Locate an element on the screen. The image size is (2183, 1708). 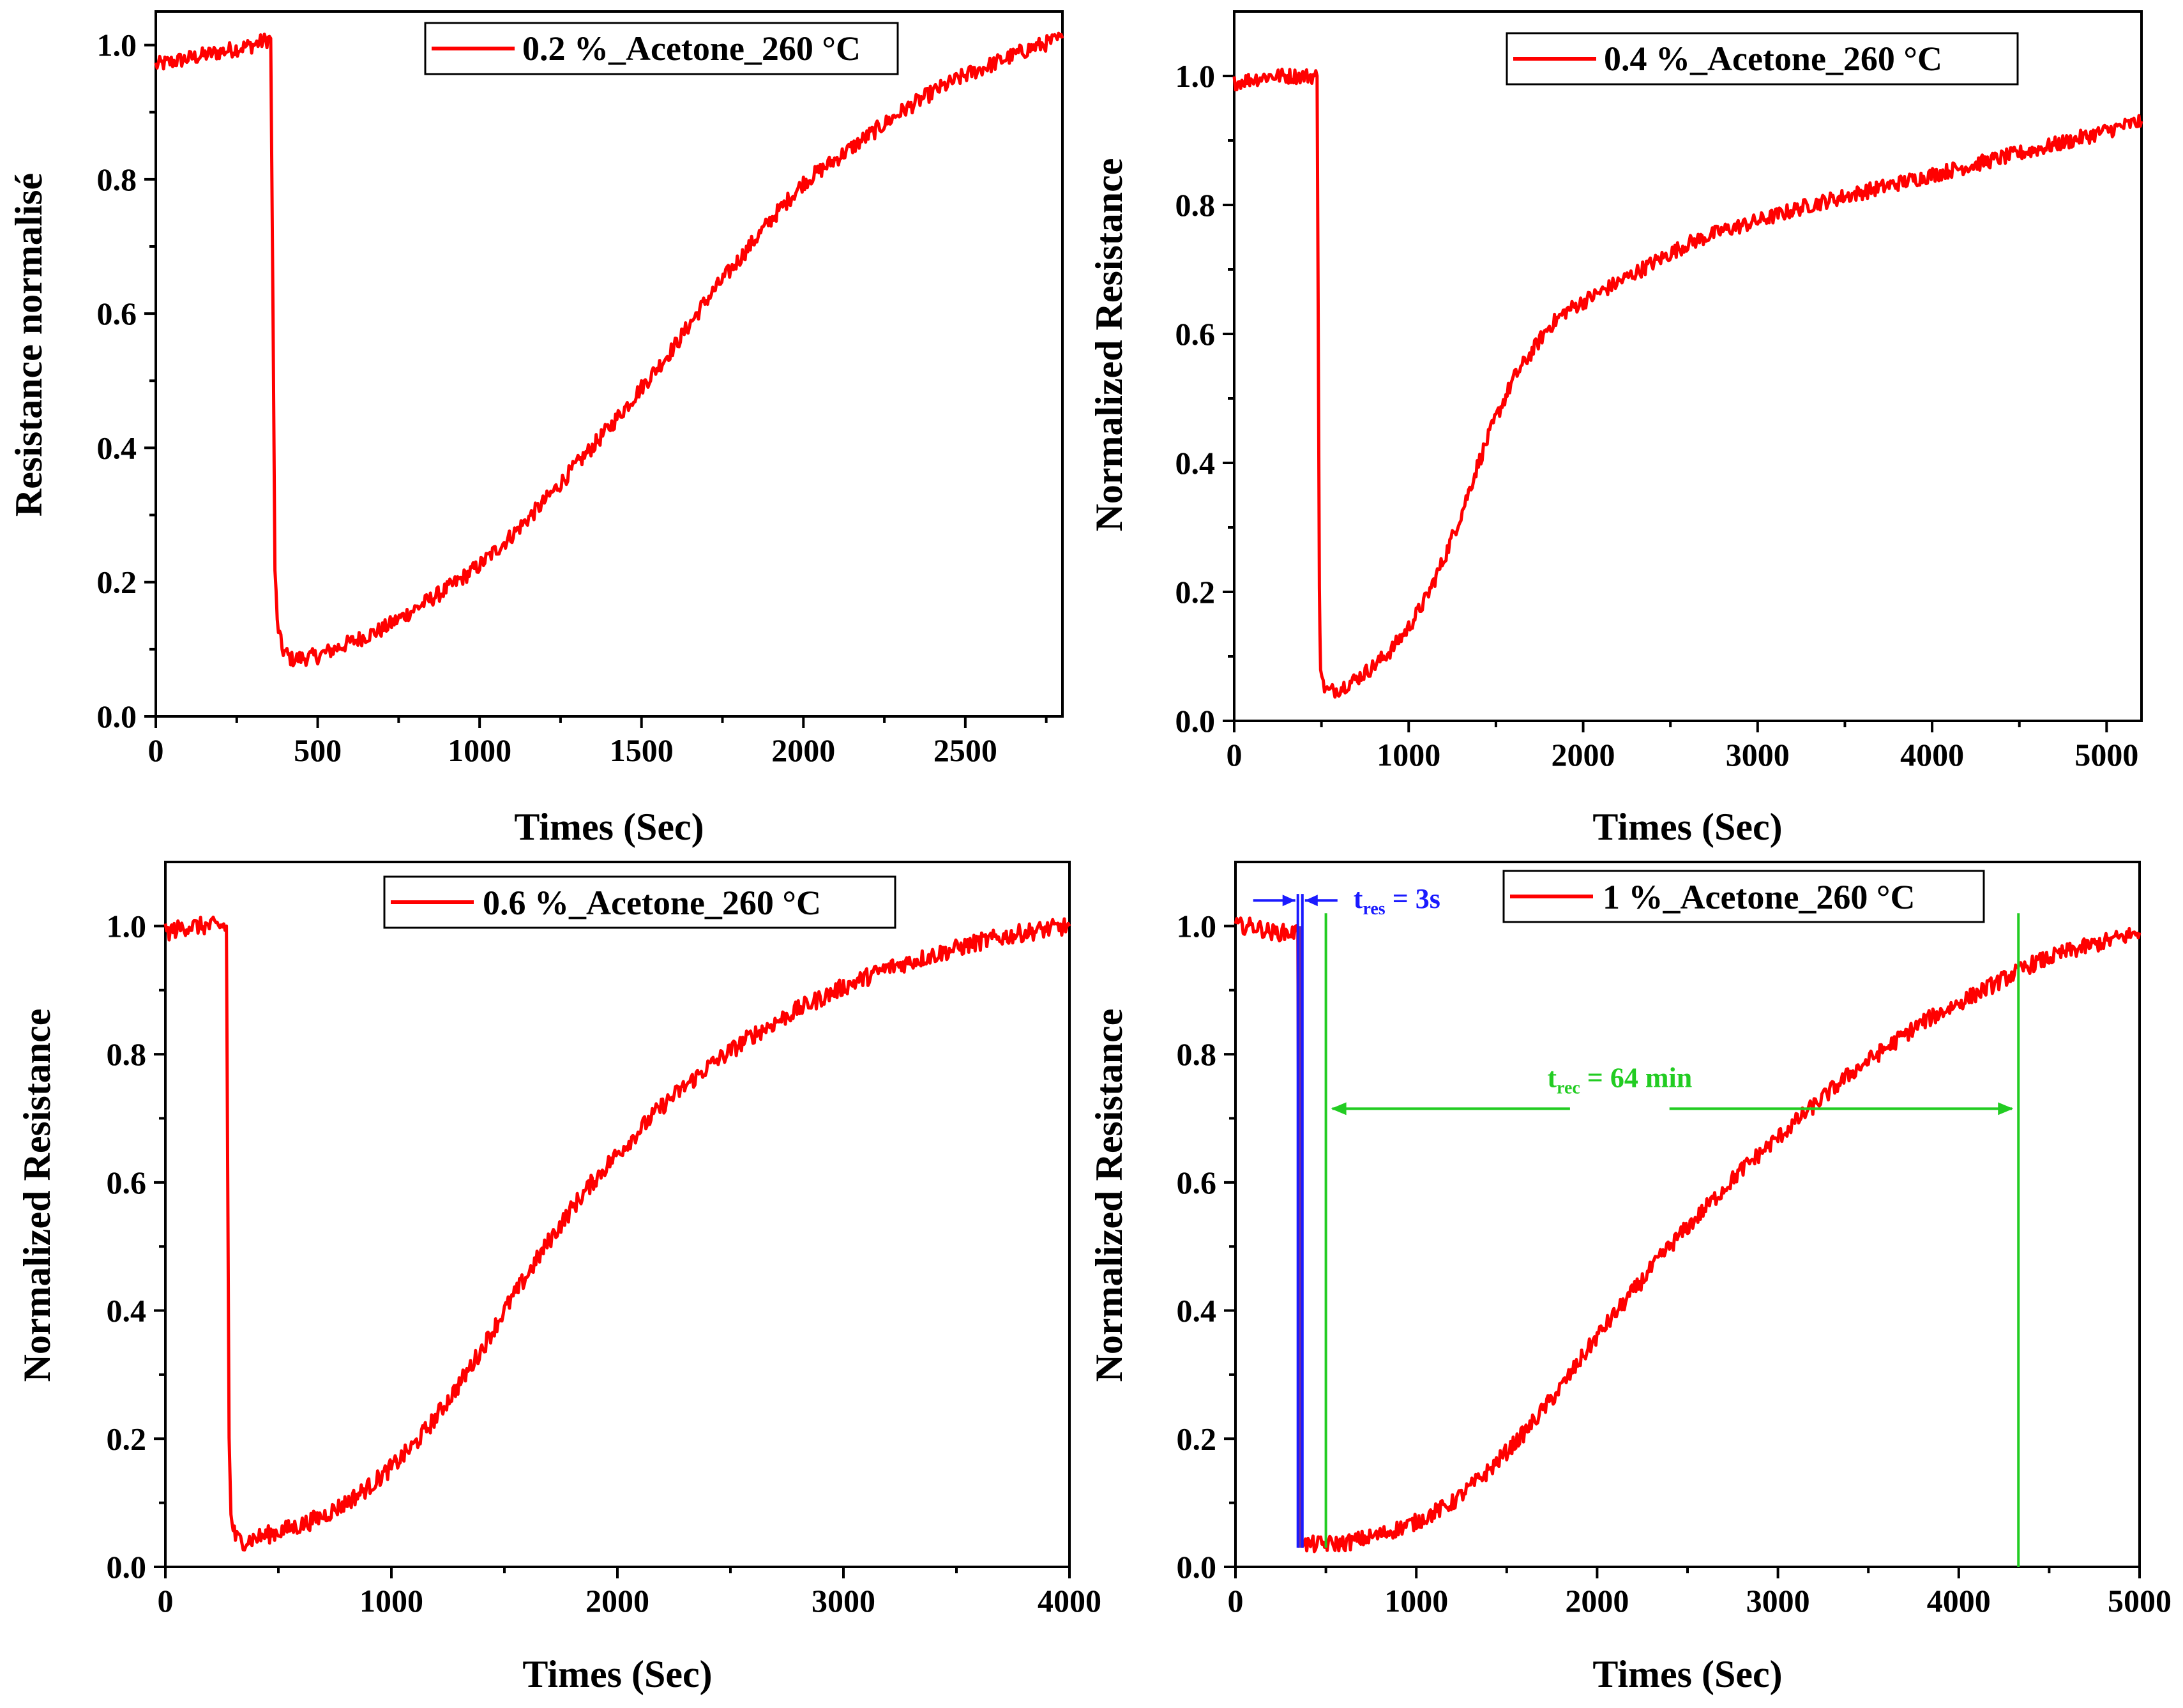
x-tick-label: 1500 is located at coordinates (642, 750).